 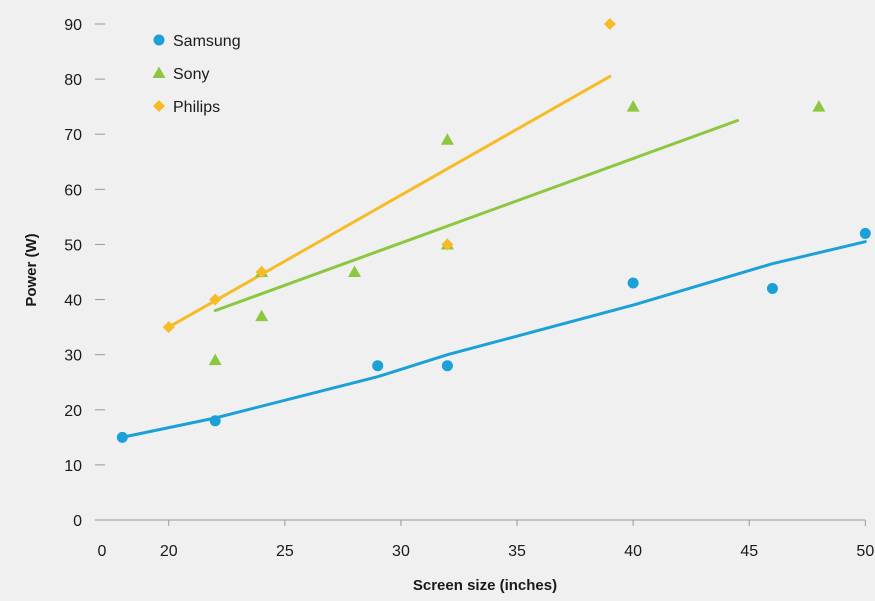 I want to click on x-tick-label: 20, so click(x=169, y=551).